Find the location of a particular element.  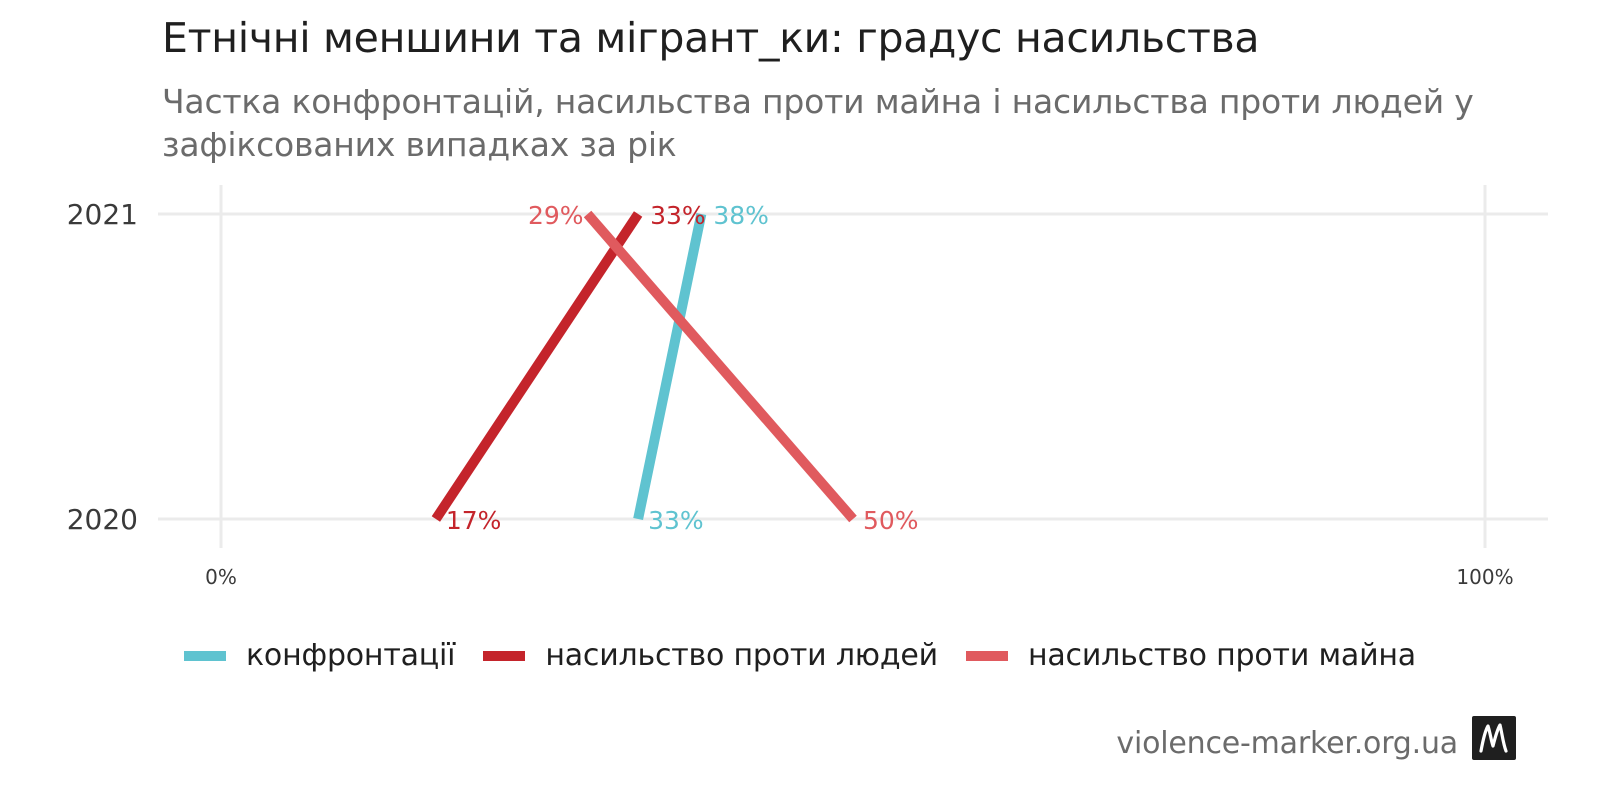

data-labels: 33%38%17%33%50%29% is located at coordinates (682, 368).